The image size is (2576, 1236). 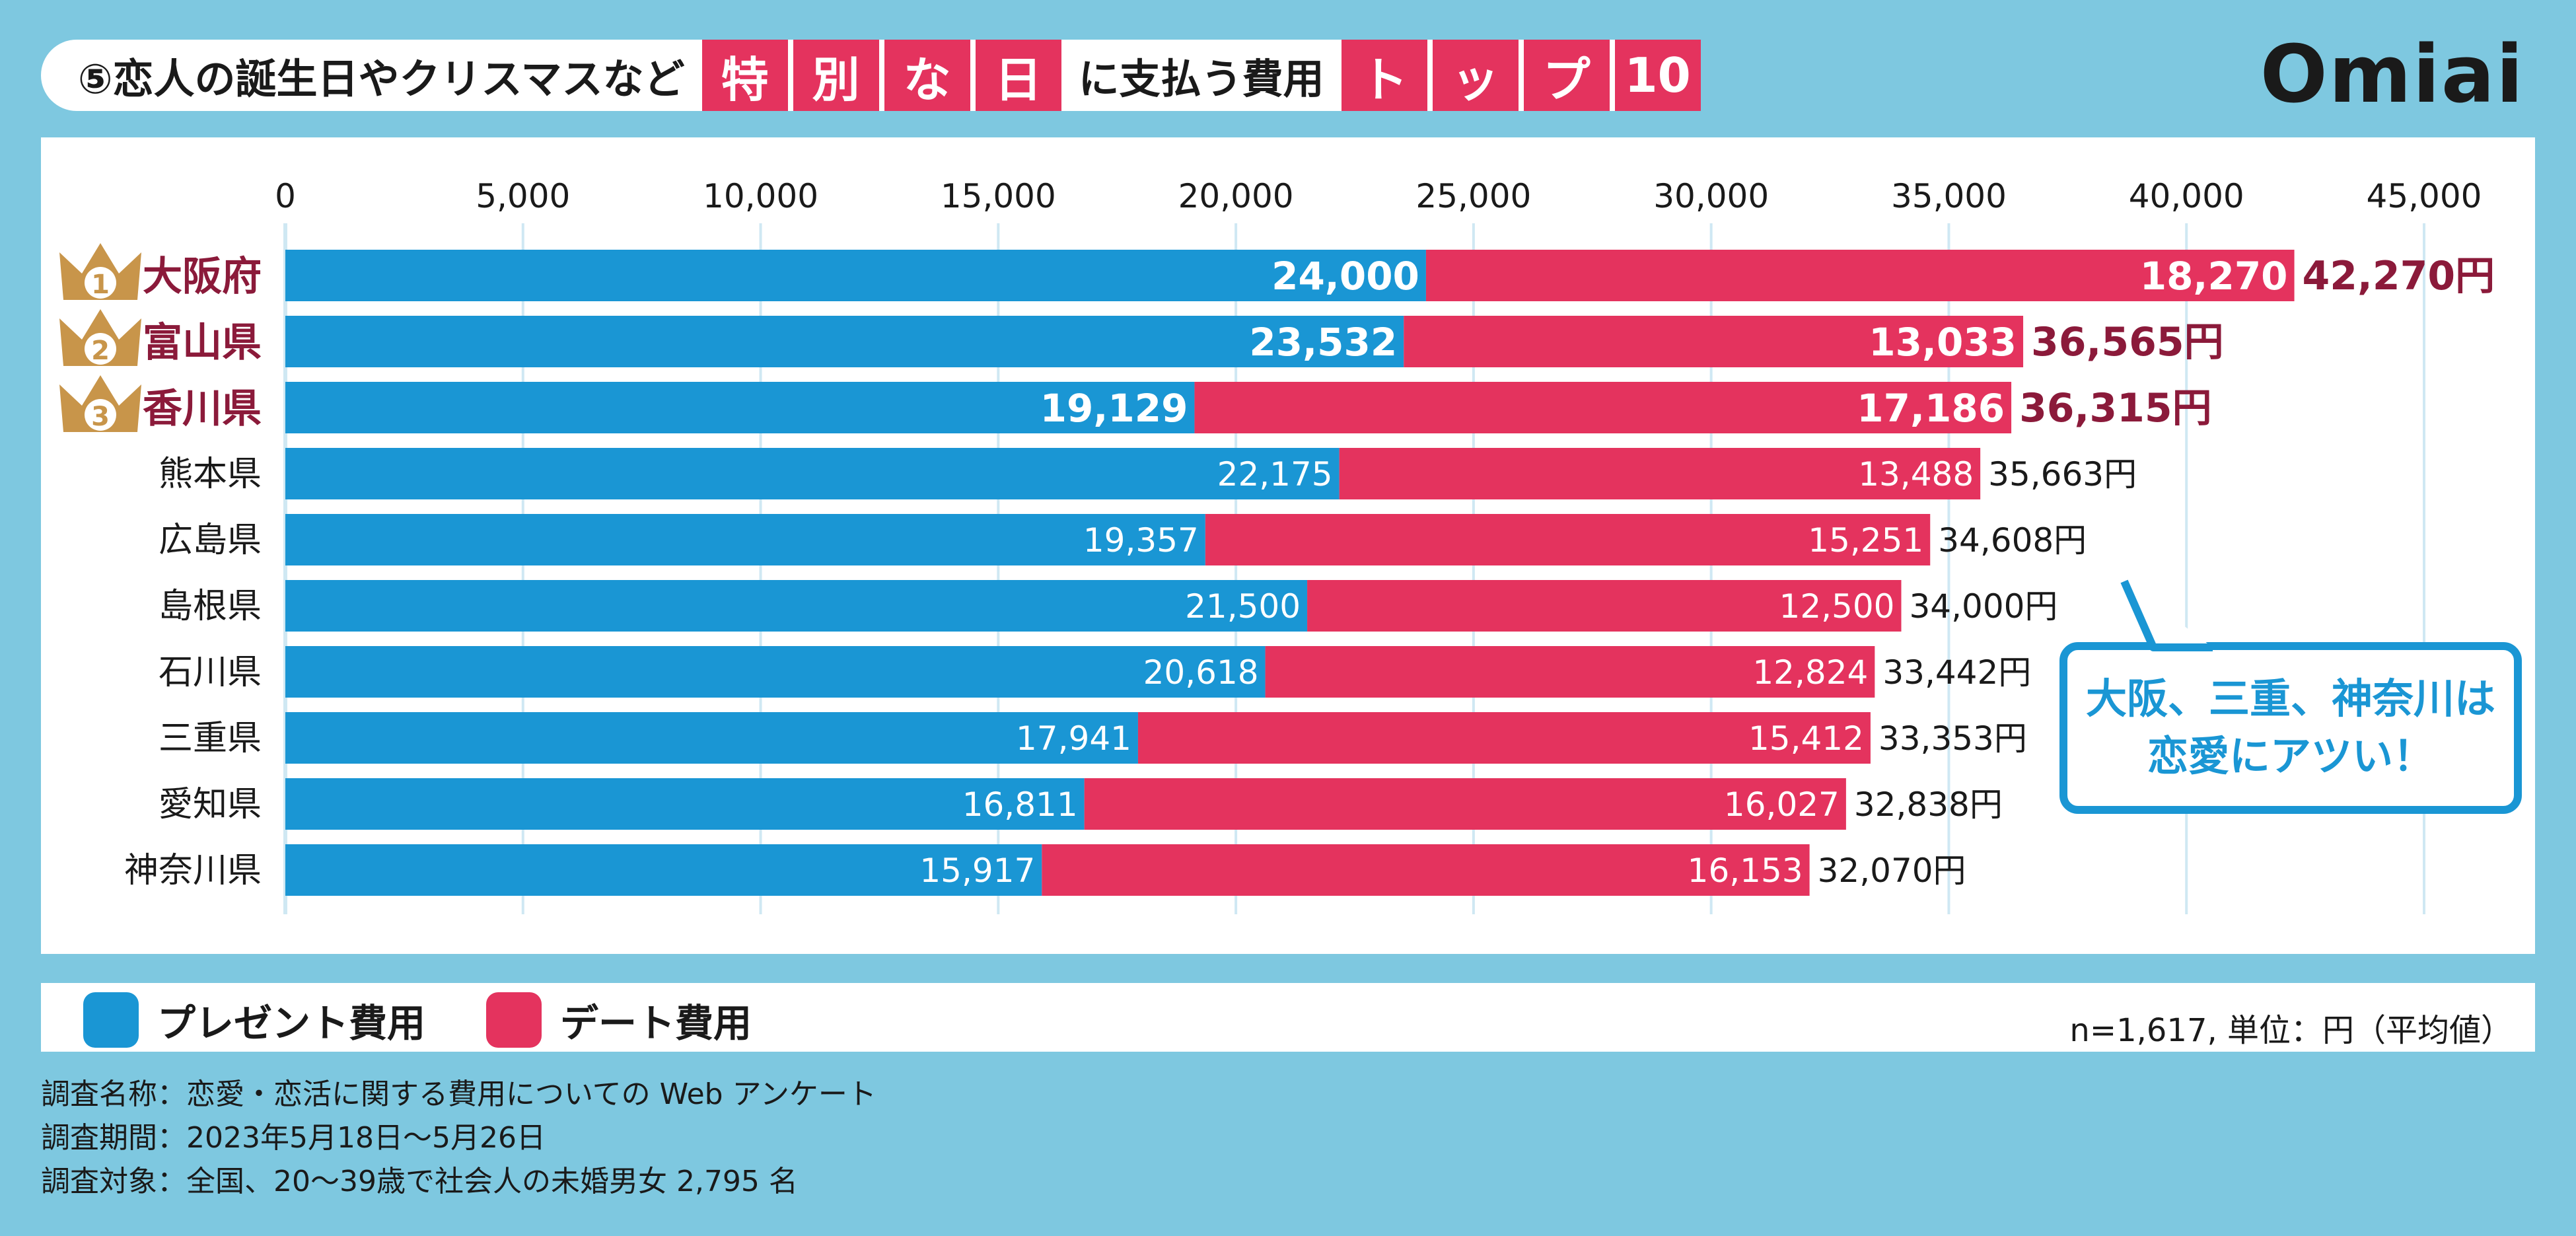 I want to click on title-prefix: ⑤恋人の誕生日やクリスマスなど, so click(x=381, y=79).